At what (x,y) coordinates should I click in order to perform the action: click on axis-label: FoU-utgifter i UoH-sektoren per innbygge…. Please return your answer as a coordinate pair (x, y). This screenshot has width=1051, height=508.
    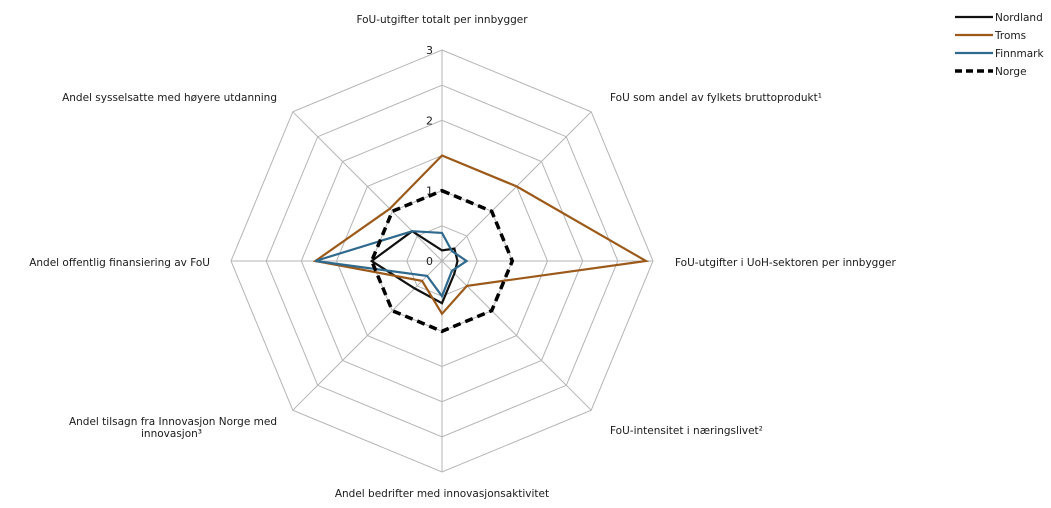
    Looking at the image, I should click on (785, 263).